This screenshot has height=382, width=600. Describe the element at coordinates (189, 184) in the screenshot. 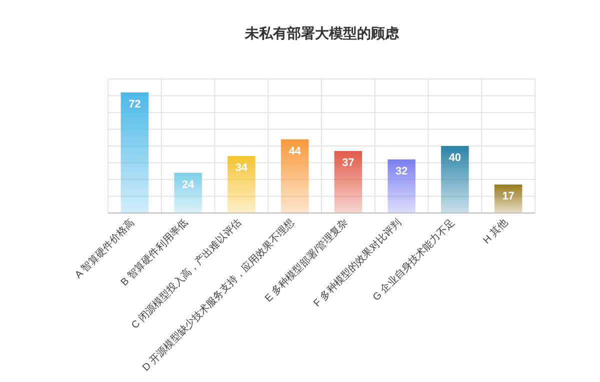

I see `data-label: 24` at that location.